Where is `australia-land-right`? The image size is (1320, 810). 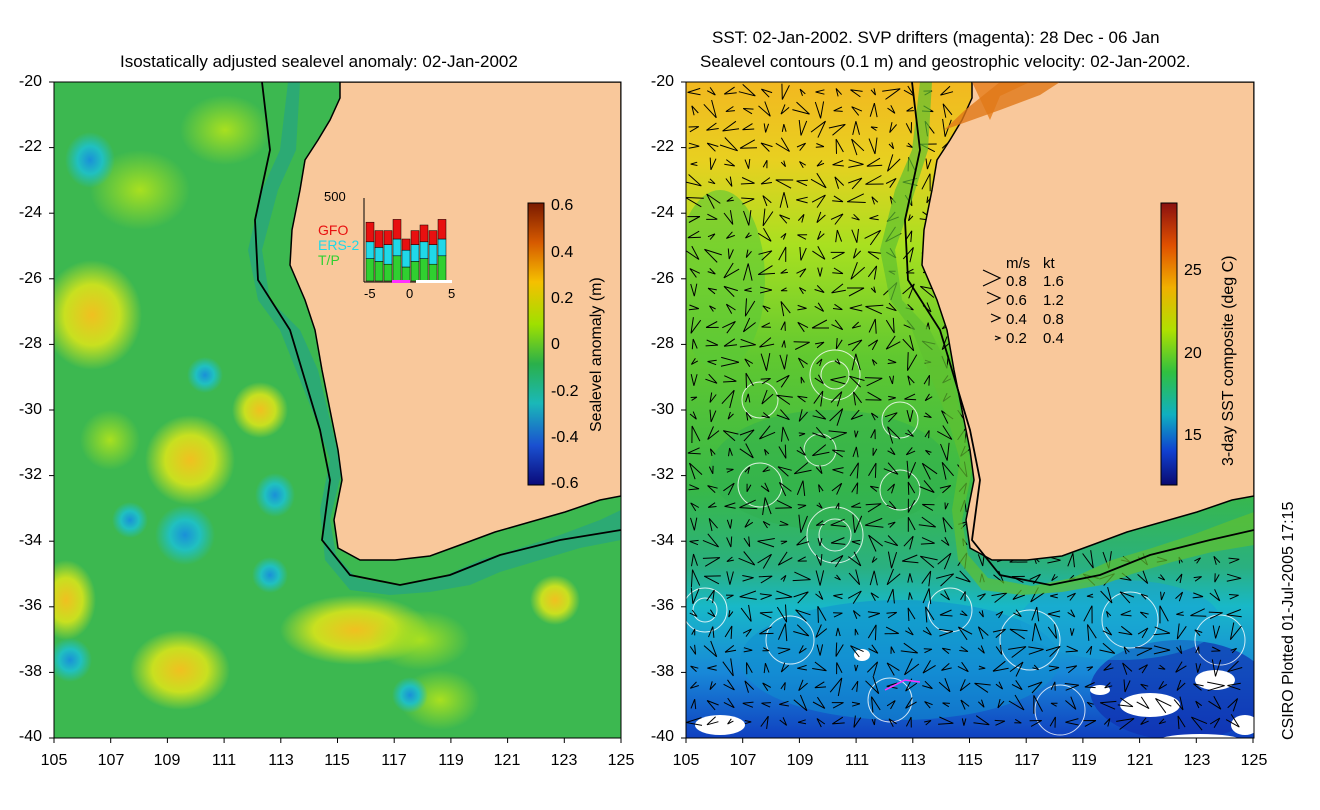 australia-land-right is located at coordinates (1087, 321).